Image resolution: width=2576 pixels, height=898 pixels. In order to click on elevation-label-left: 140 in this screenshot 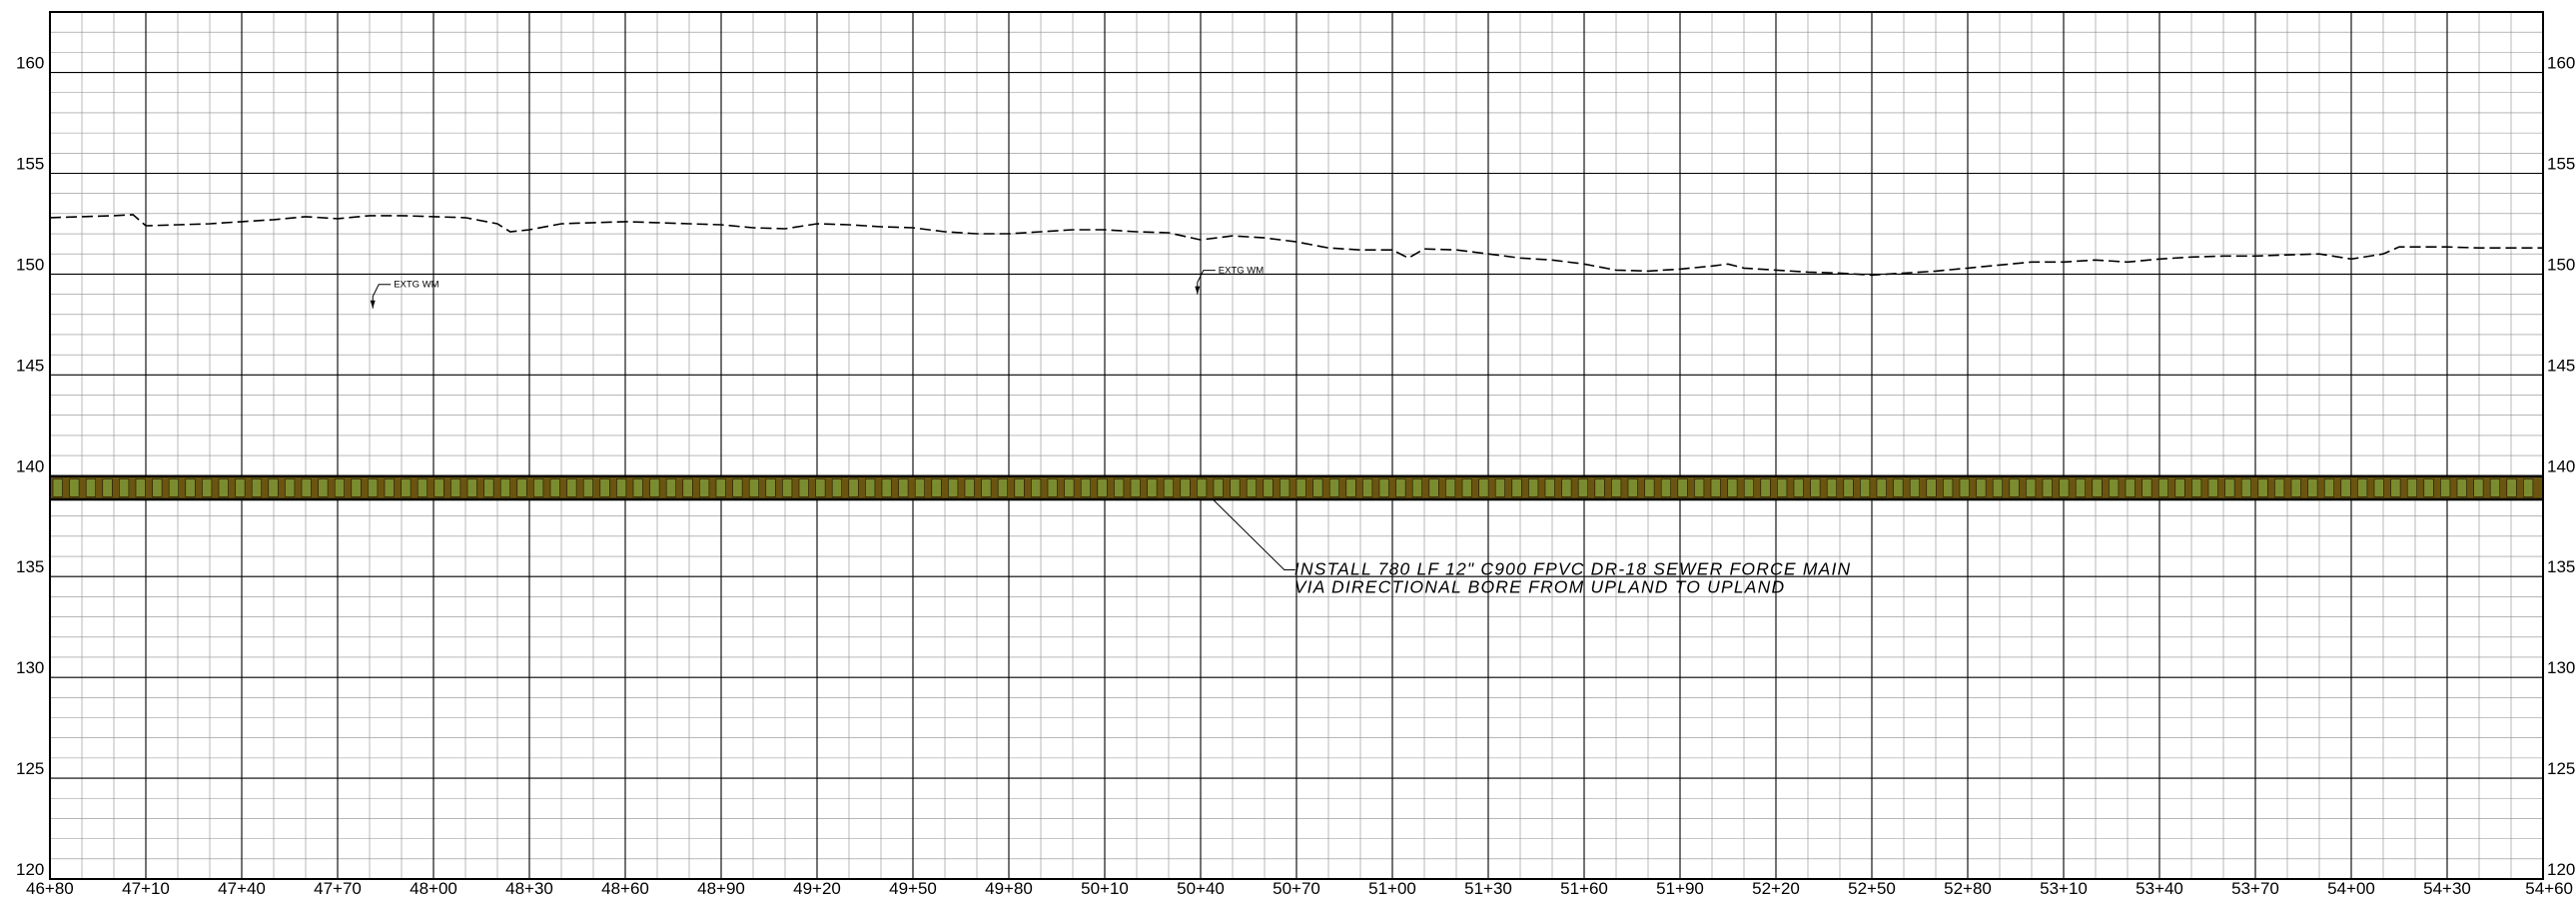, I will do `click(30, 465)`.